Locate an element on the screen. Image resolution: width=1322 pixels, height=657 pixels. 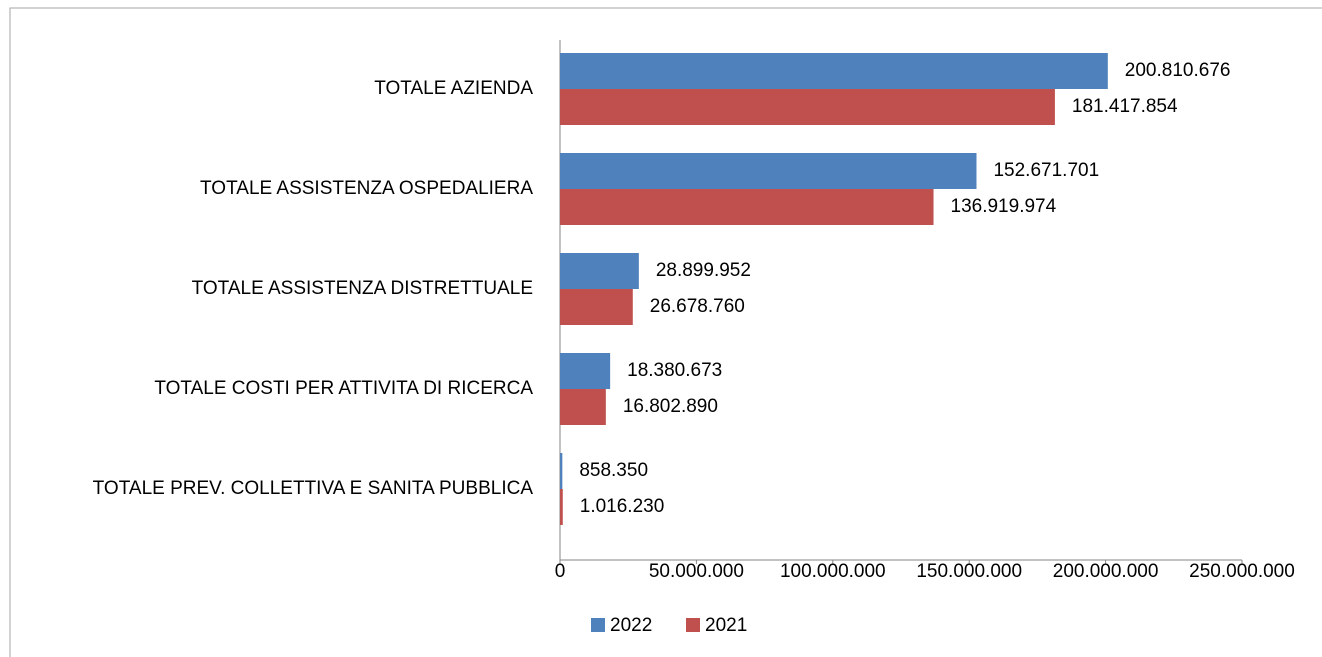
value-label: 28.899.952 is located at coordinates (703, 270).